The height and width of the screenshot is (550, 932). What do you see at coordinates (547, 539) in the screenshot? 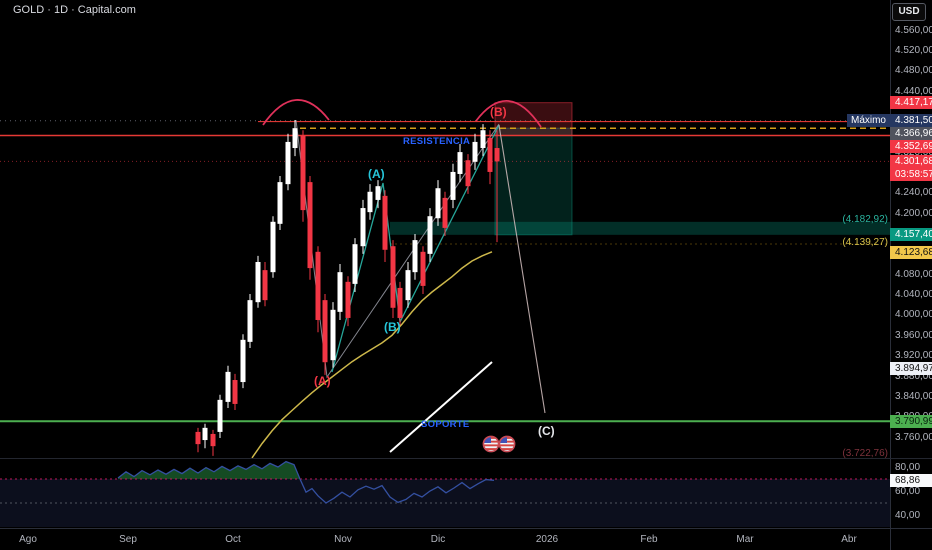
I see `time-axis-month: 2026` at bounding box center [547, 539].